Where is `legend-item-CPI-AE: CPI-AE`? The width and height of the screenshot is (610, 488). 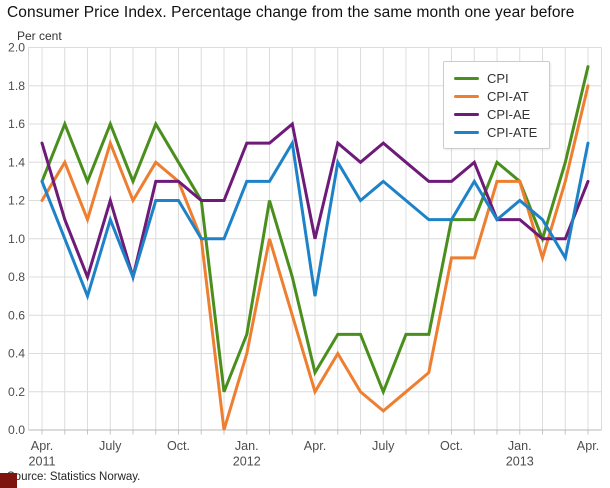 legend-item-CPI-AE: CPI-AE is located at coordinates (495, 114).